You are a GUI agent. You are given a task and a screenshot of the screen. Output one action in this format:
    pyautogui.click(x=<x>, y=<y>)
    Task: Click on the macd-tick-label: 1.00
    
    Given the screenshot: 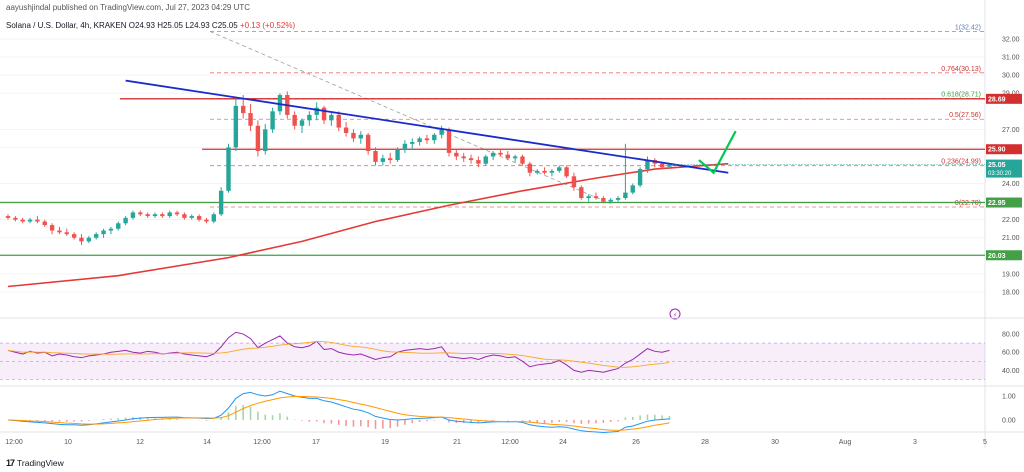 What is the action you would take?
    pyautogui.click(x=1009, y=397)
    